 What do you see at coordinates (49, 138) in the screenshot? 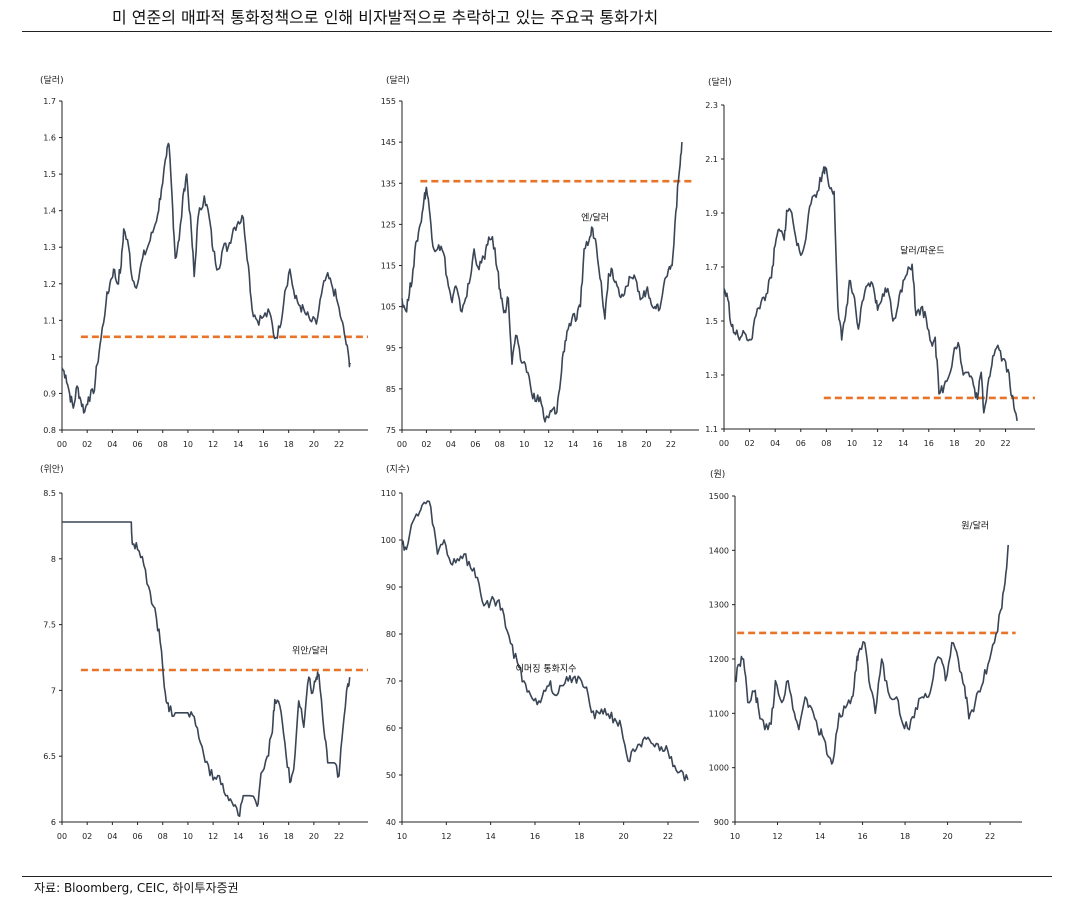
I see `y-tick-label: 1.6` at bounding box center [49, 138].